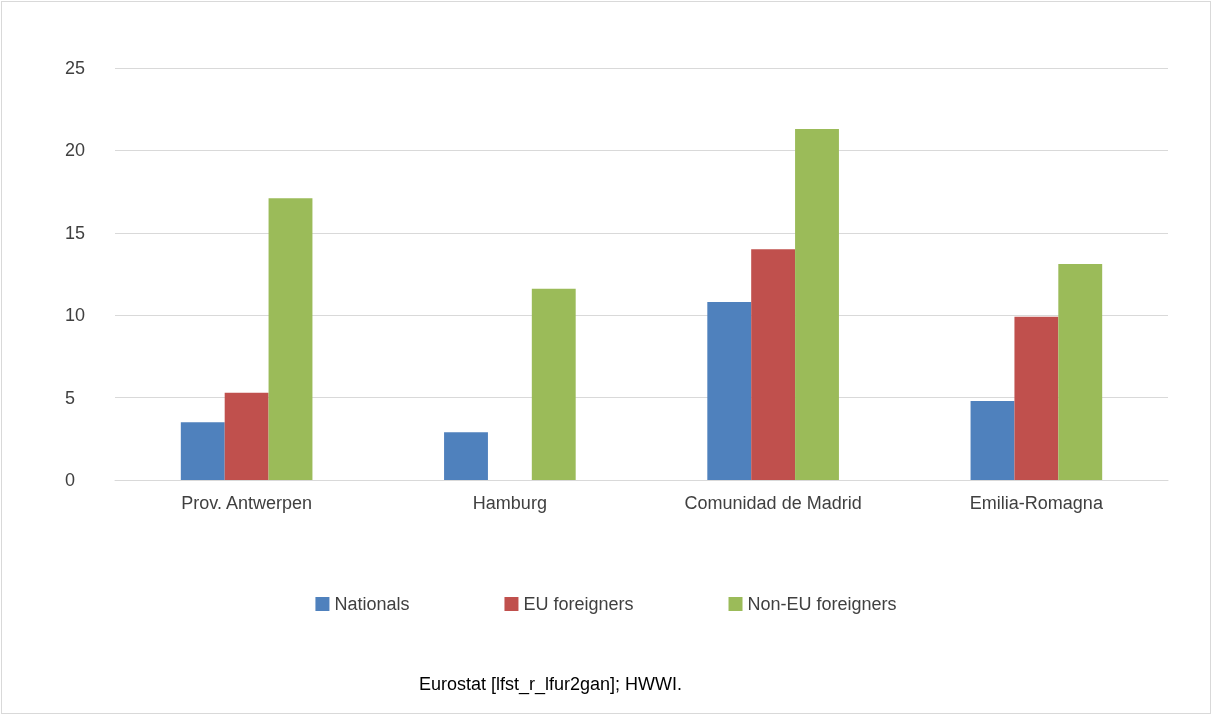  What do you see at coordinates (75, 150) in the screenshot?
I see `y-tick-label: 20` at bounding box center [75, 150].